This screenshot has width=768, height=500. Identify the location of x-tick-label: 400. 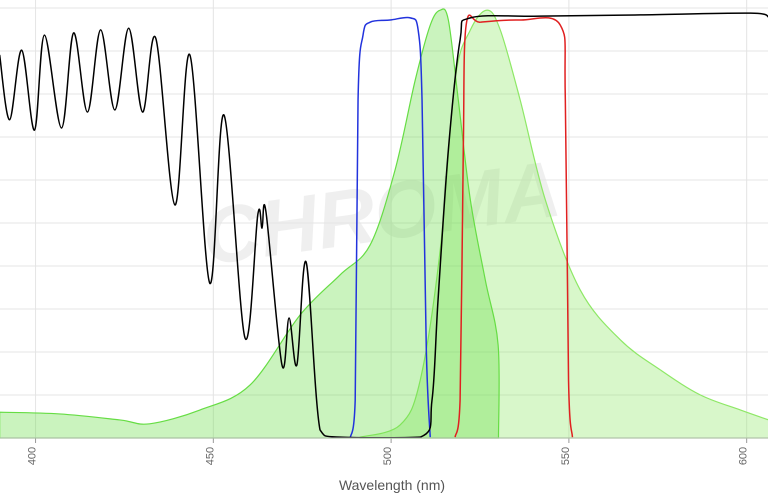
(33, 456).